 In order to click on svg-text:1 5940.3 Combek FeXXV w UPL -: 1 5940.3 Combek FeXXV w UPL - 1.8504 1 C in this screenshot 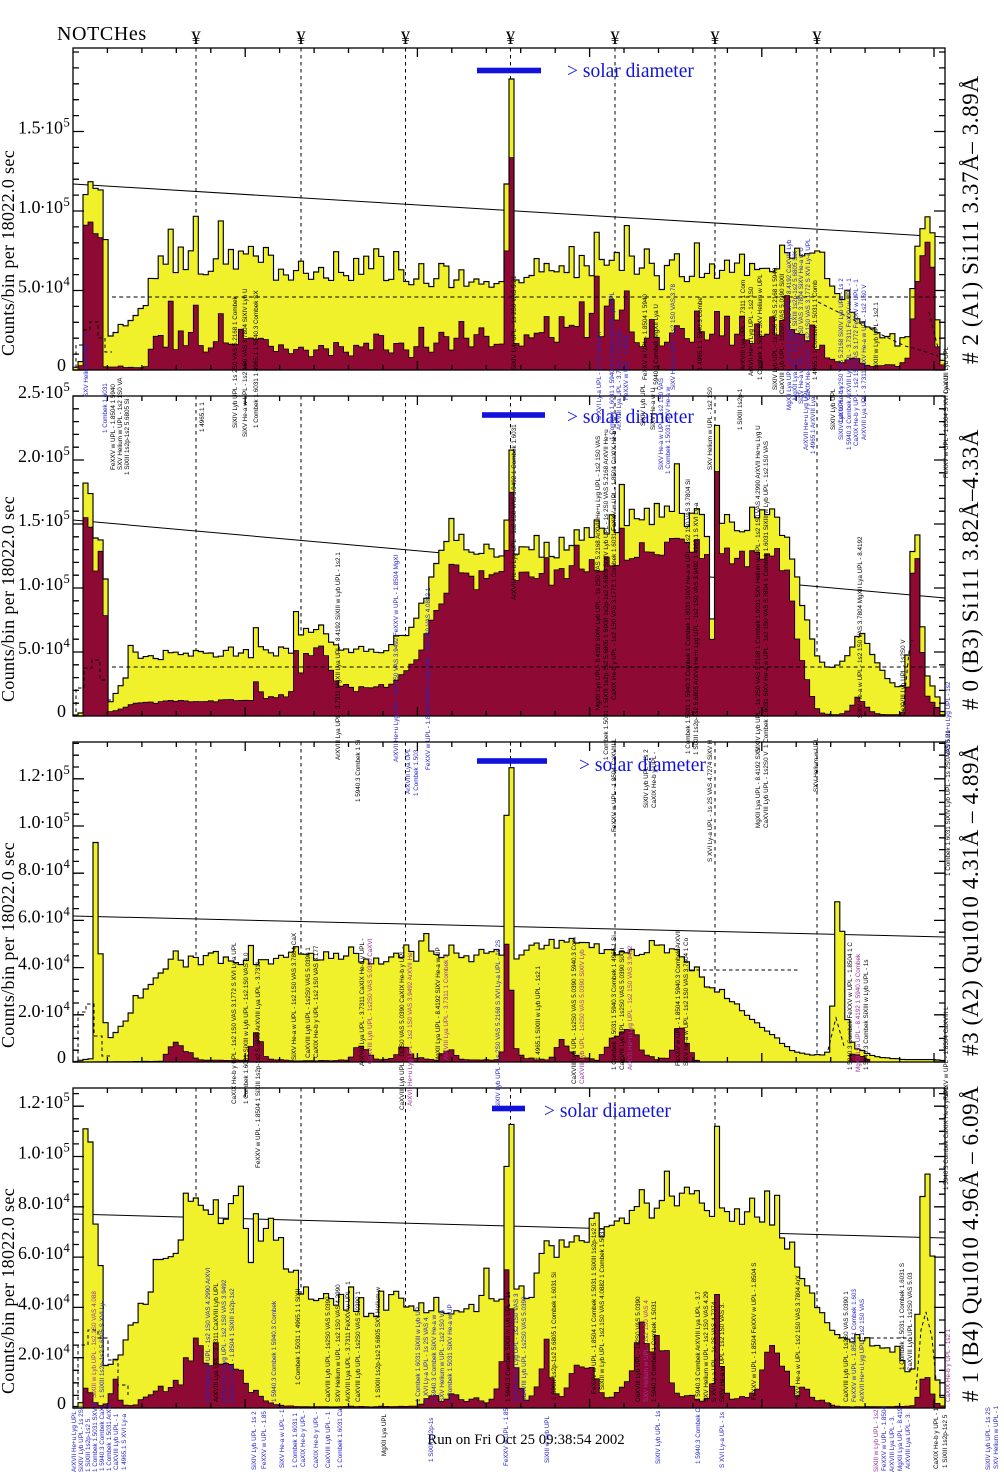, I will do `click(850, 1006)`.